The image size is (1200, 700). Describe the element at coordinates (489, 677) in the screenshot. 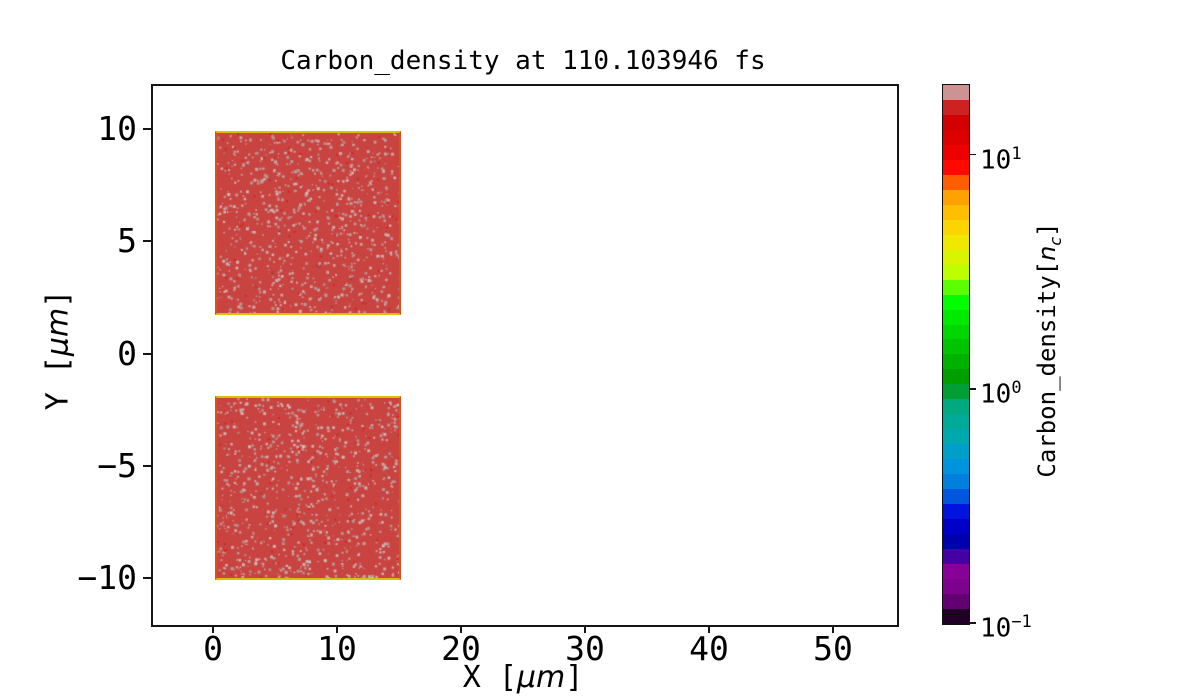

I see `x-axis-label-text: X [` at that location.